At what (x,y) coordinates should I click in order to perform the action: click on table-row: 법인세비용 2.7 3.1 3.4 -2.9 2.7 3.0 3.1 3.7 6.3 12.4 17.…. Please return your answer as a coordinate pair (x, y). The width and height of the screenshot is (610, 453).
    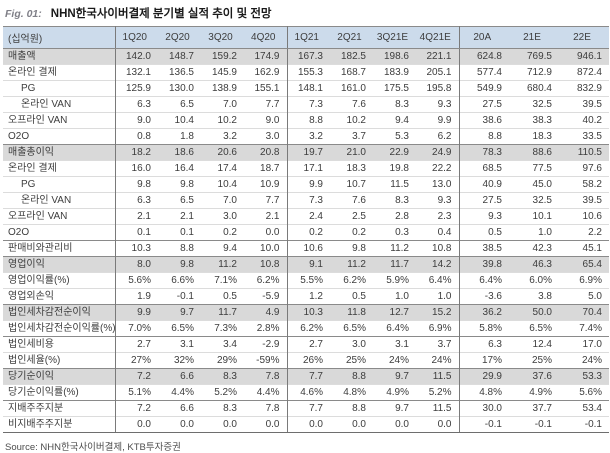
    Looking at the image, I should click on (306, 344).